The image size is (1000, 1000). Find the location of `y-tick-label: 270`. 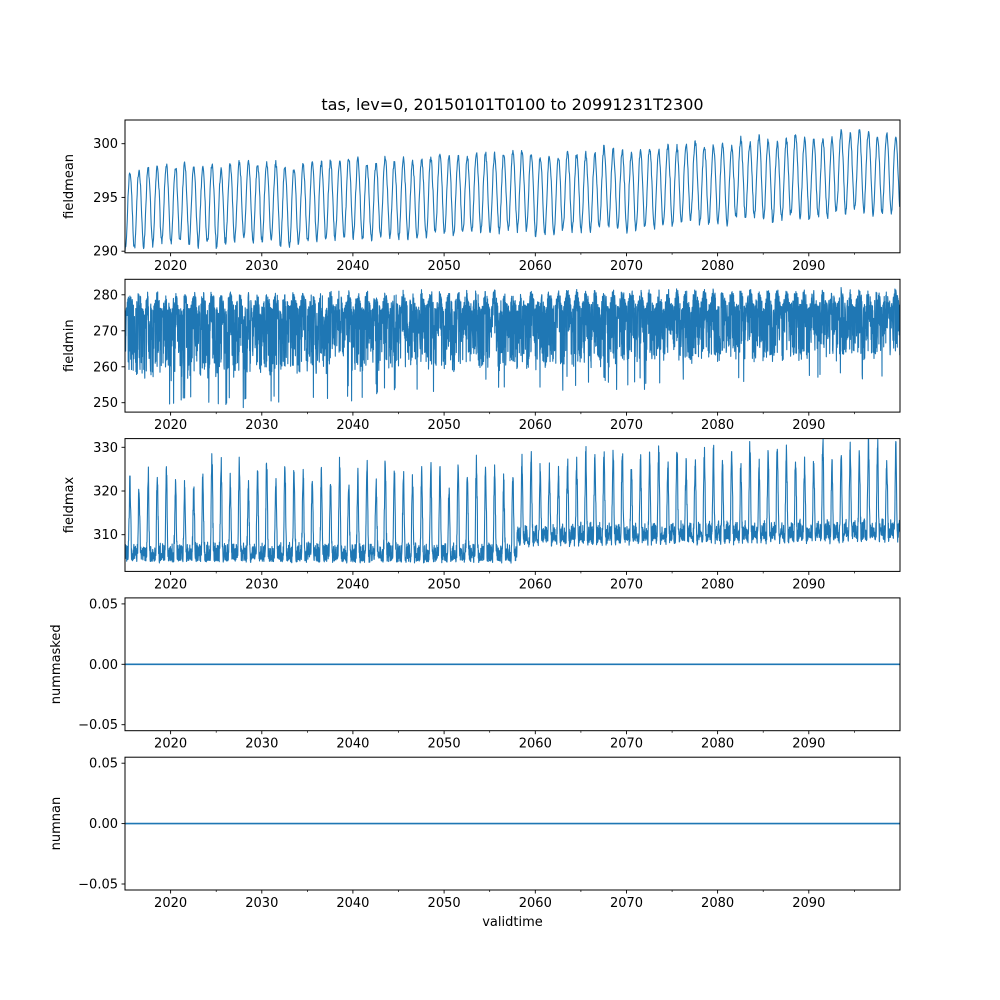

y-tick-label: 270 is located at coordinates (105, 331).